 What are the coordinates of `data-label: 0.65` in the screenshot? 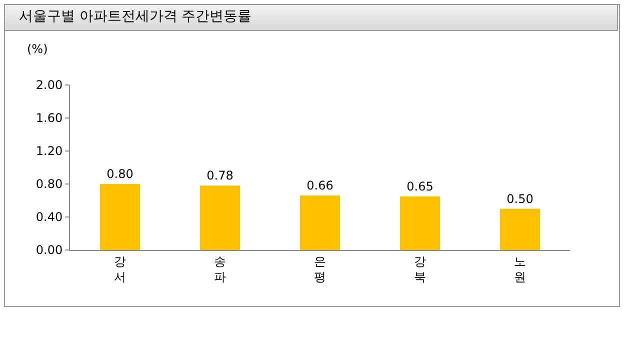 It's located at (420, 186).